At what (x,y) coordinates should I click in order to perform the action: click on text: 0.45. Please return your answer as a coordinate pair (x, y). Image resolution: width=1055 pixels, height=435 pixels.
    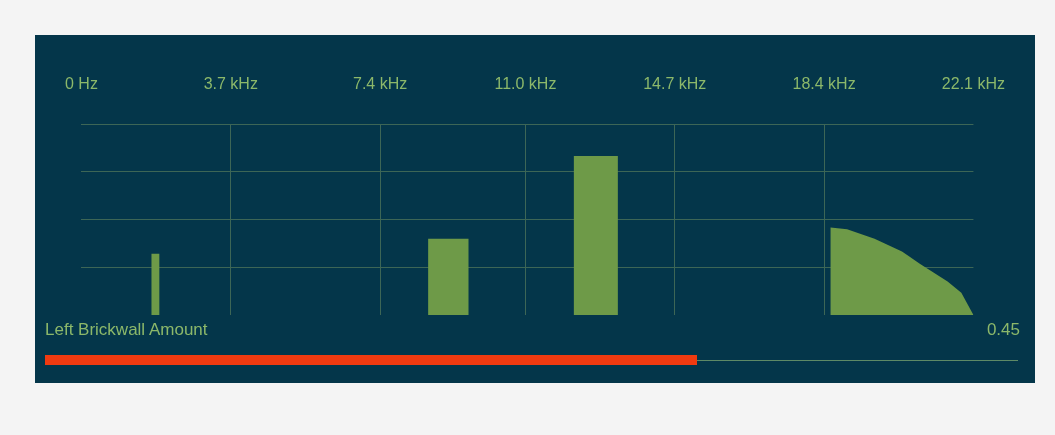
    Looking at the image, I should click on (1003, 330).